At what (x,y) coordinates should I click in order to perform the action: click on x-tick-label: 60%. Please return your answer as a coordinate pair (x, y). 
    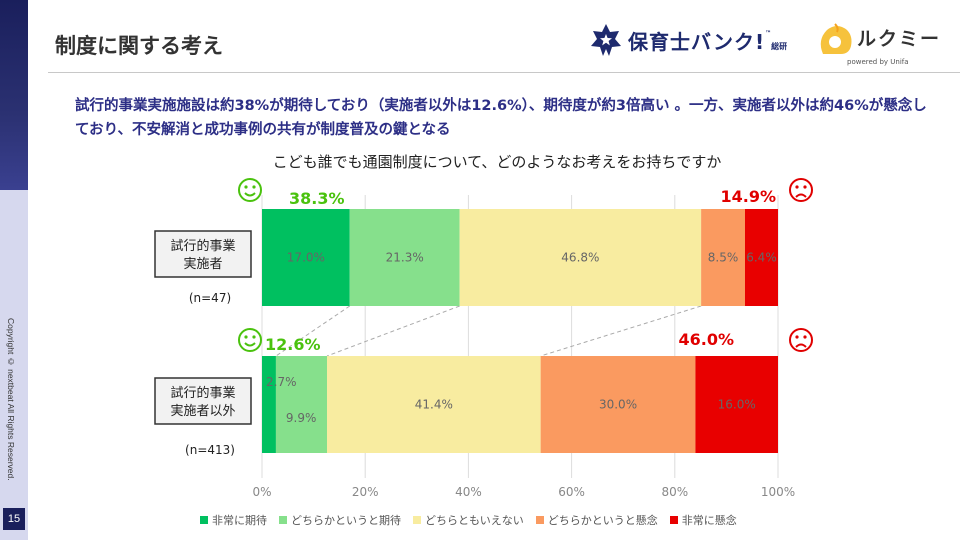
    Looking at the image, I should click on (571, 492).